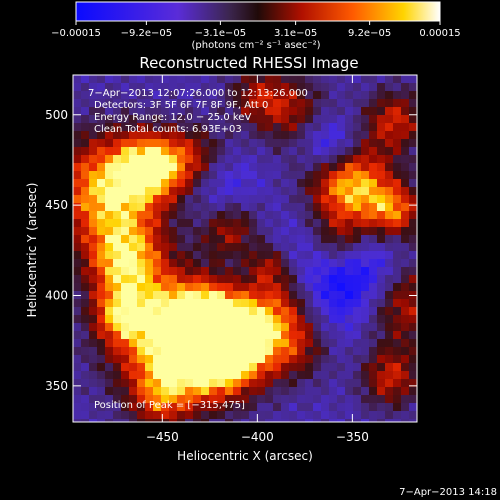 Image resolution: width=500 pixels, height=500 pixels. I want to click on x-tick-label: −450, so click(162, 437).